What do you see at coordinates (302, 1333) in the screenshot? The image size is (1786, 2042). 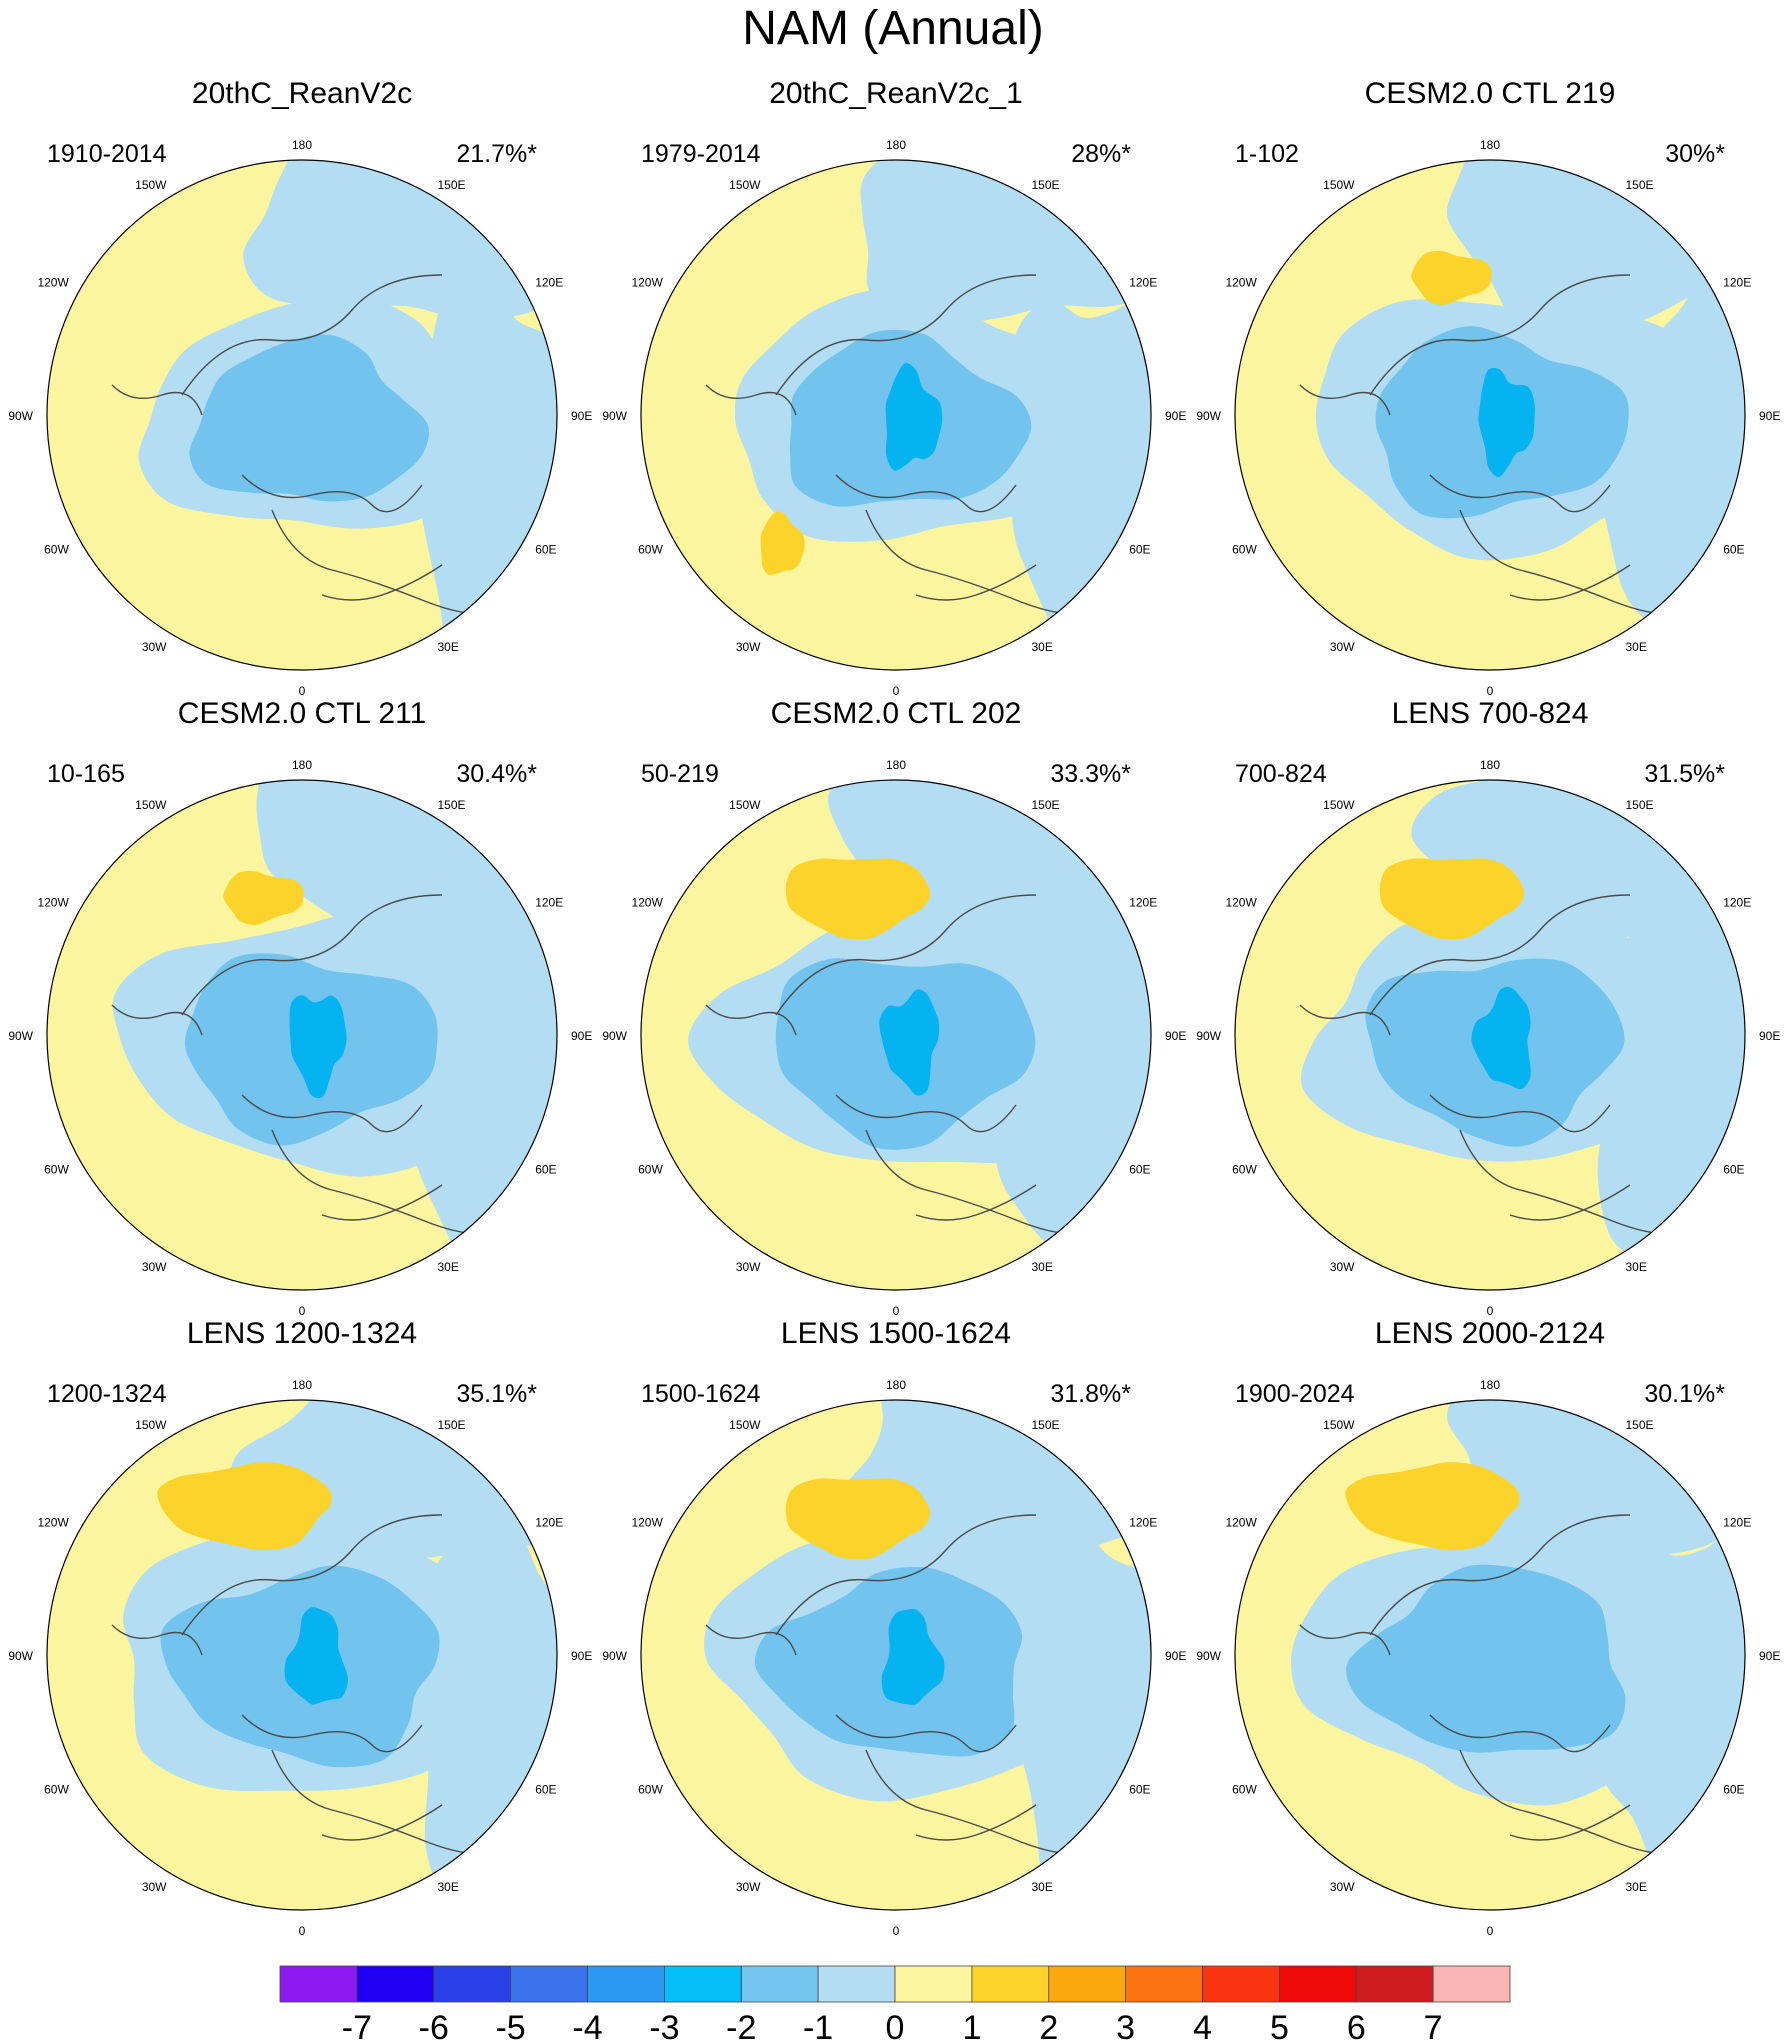 I see `panel-title: LENS 1200-1324` at bounding box center [302, 1333].